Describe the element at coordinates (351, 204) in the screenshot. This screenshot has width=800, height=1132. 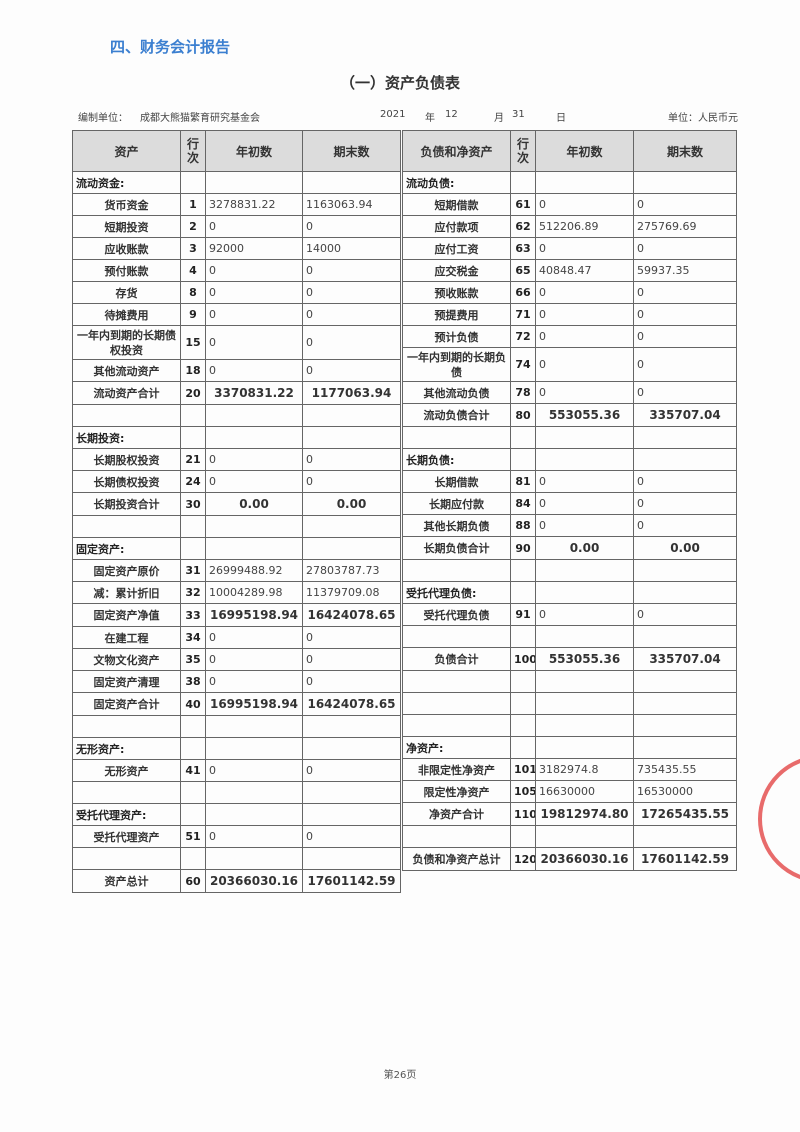
I see `end-value: 1163063.94` at that location.